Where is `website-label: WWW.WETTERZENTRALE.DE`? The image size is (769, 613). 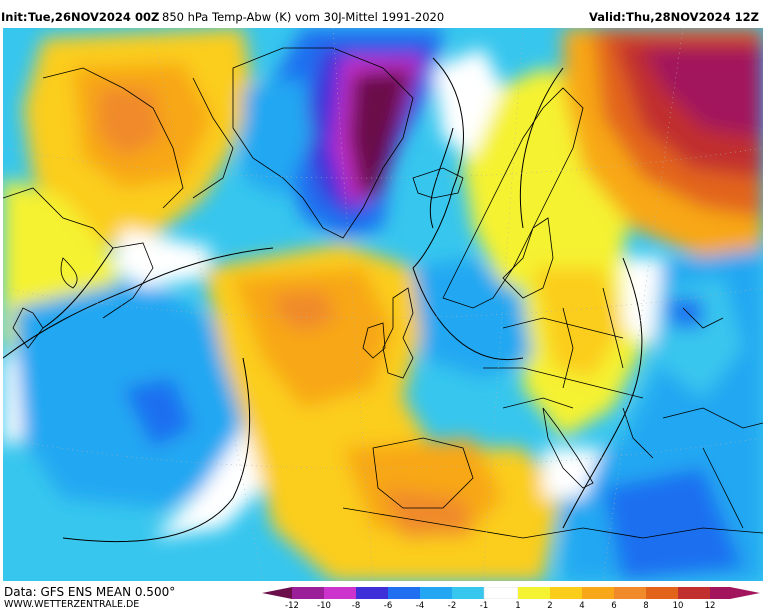
website-label: WWW.WETTERZENTRALE.DE is located at coordinates (72, 604).